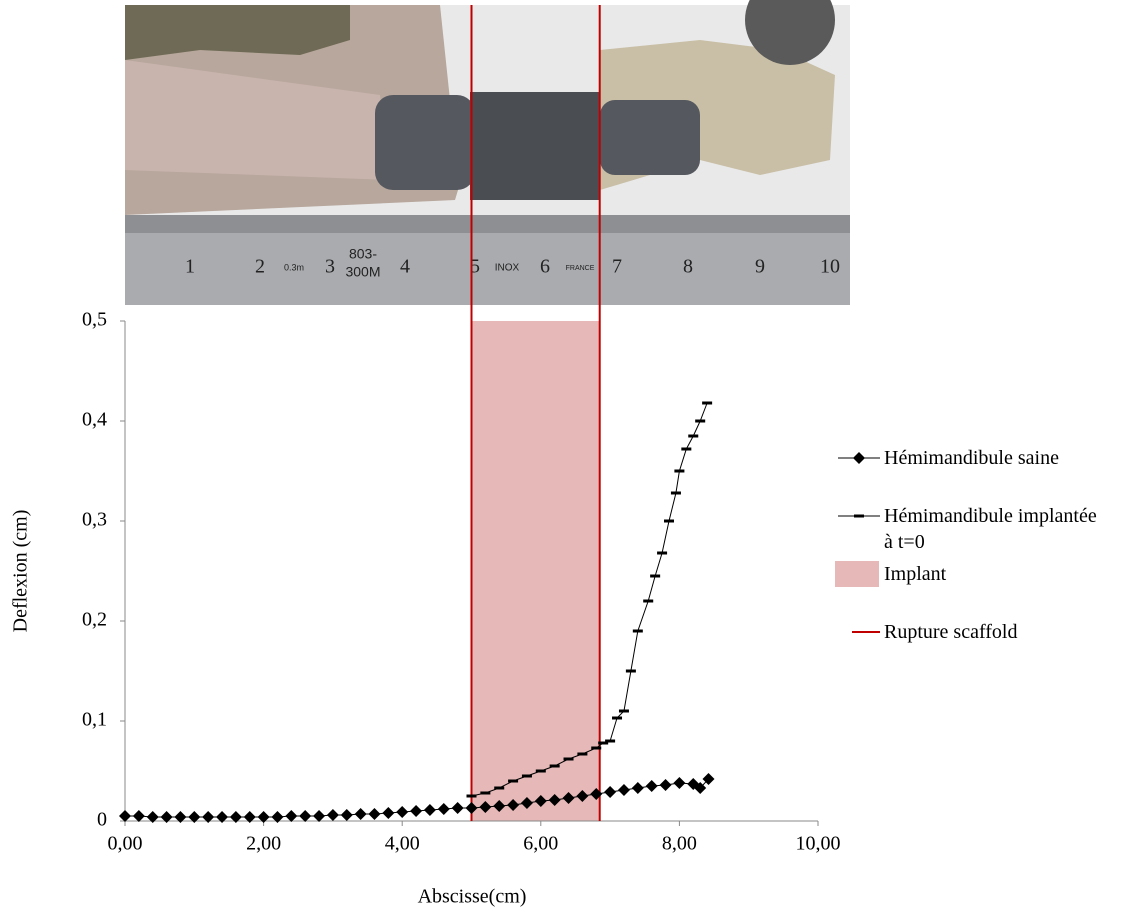 The image size is (1124, 912). What do you see at coordinates (94, 520) in the screenshot?
I see `y-tick-label: 0,3` at bounding box center [94, 520].